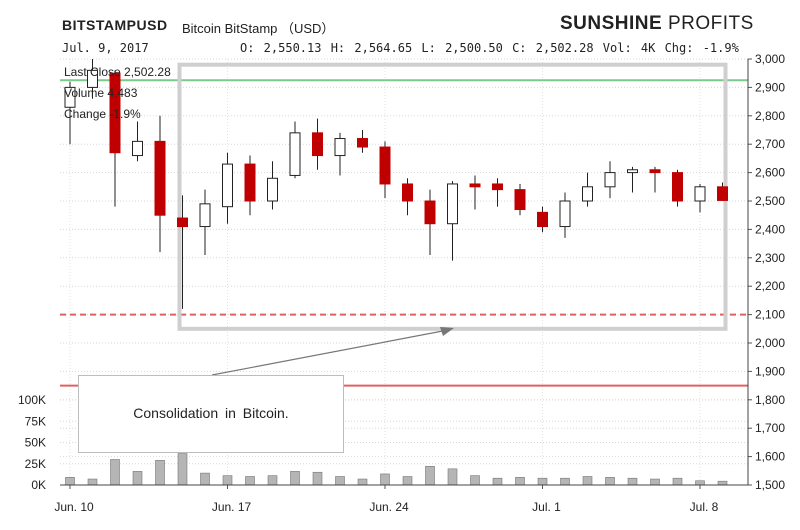 The image size is (800, 530). What do you see at coordinates (770, 229) in the screenshot?
I see `price-tick-label: 2,400` at bounding box center [770, 229].